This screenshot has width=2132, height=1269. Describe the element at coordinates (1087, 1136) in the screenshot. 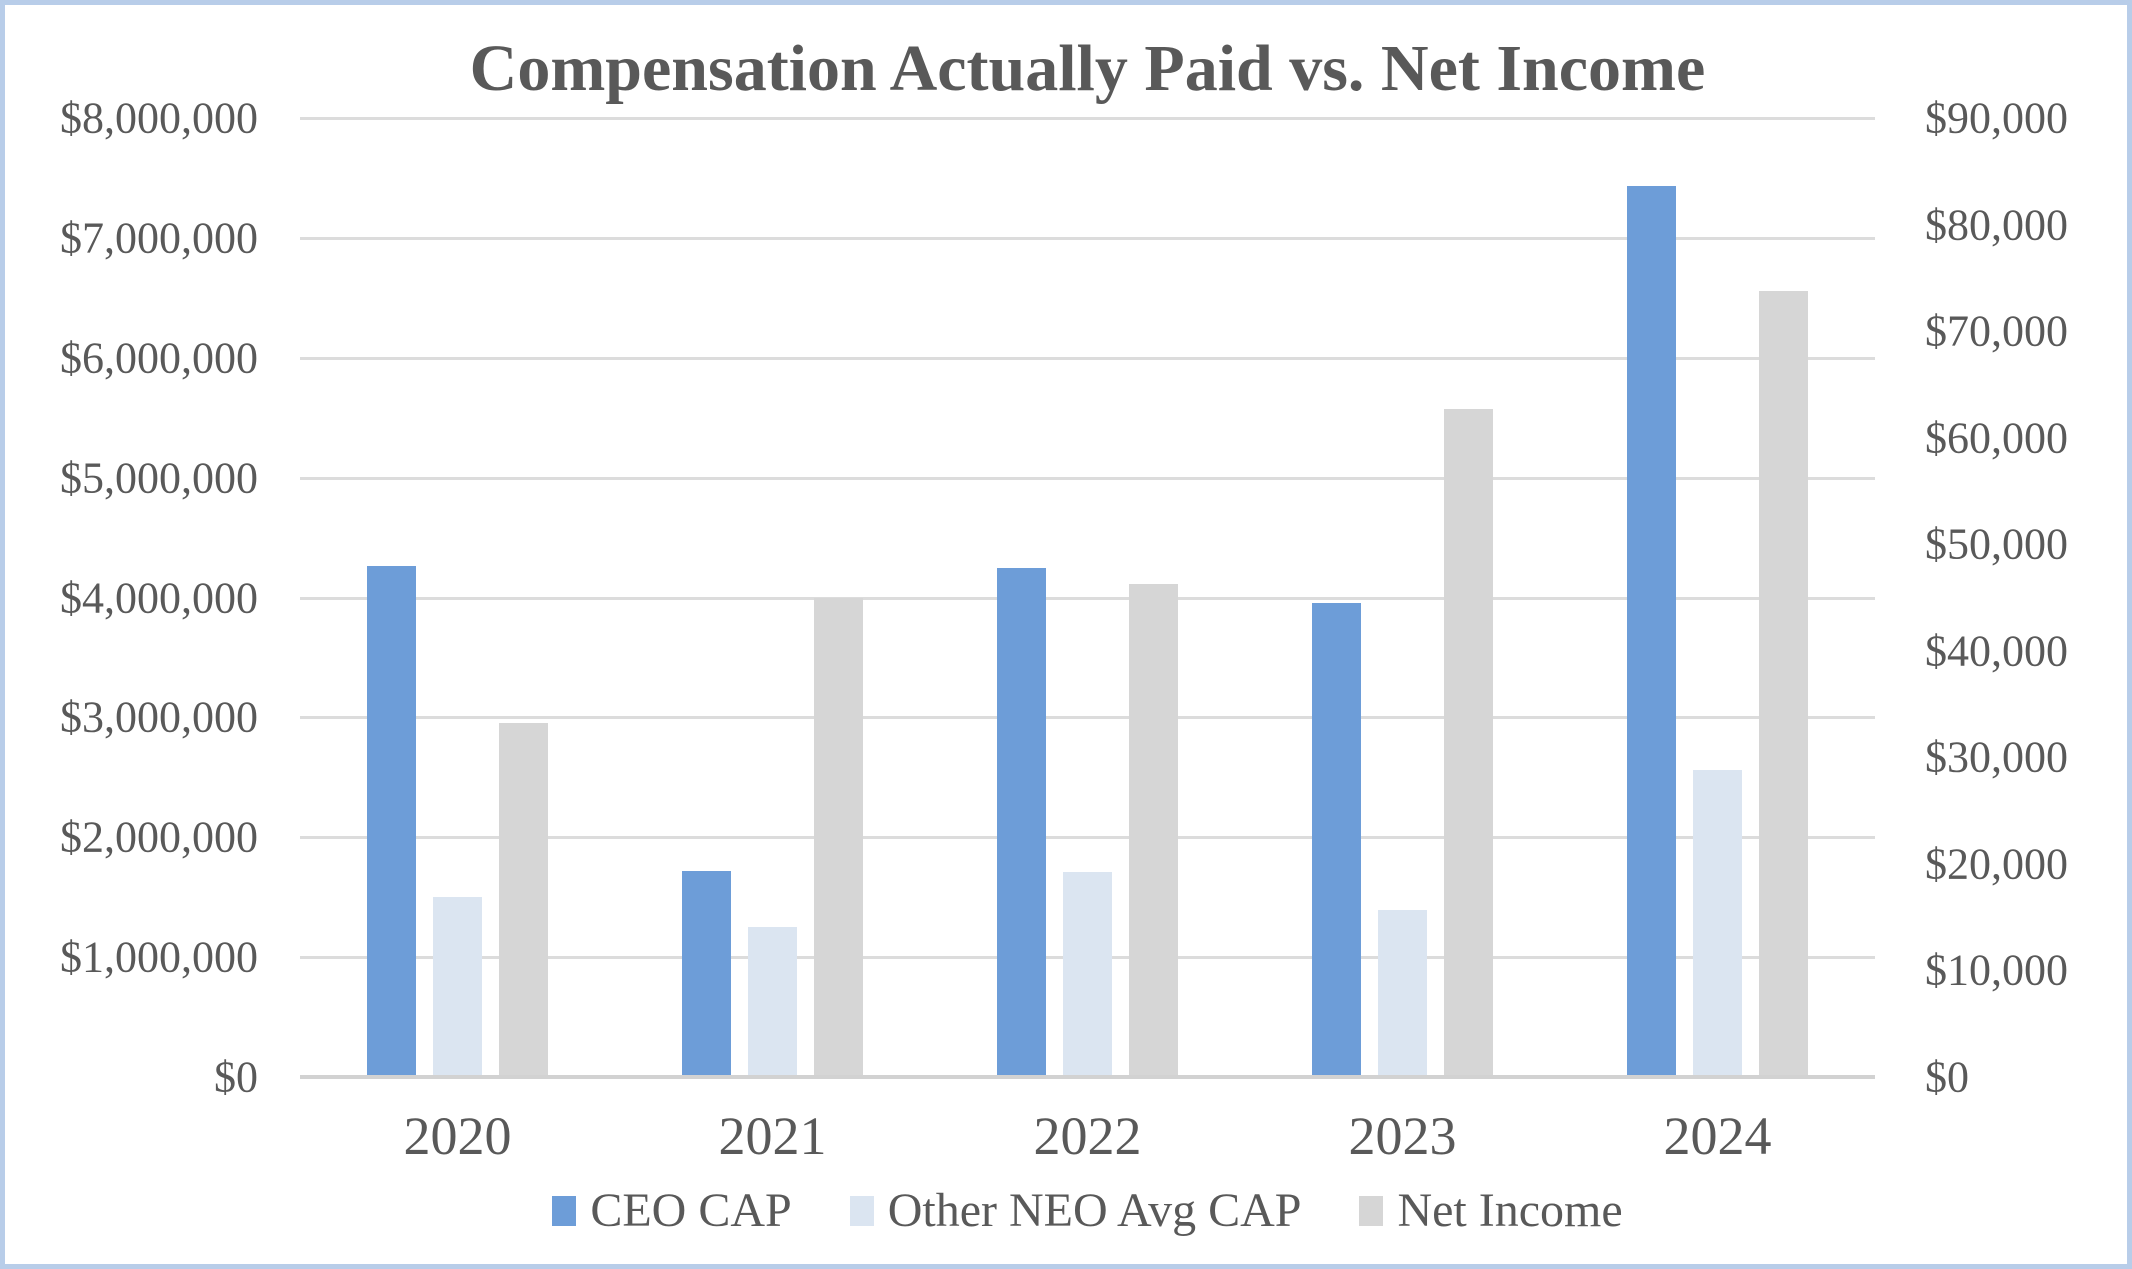

I see `x-axis-label-2022: 2022` at that location.